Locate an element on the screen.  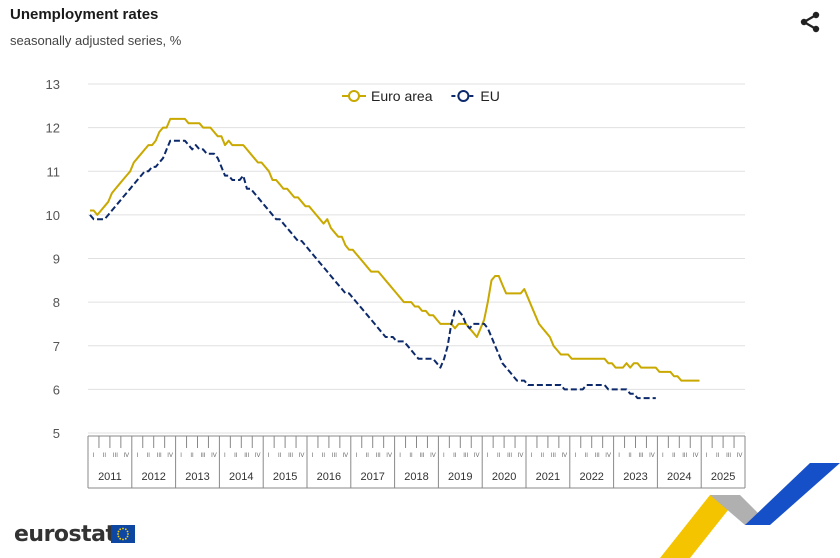
year-label: 2013 is located at coordinates (197, 477).